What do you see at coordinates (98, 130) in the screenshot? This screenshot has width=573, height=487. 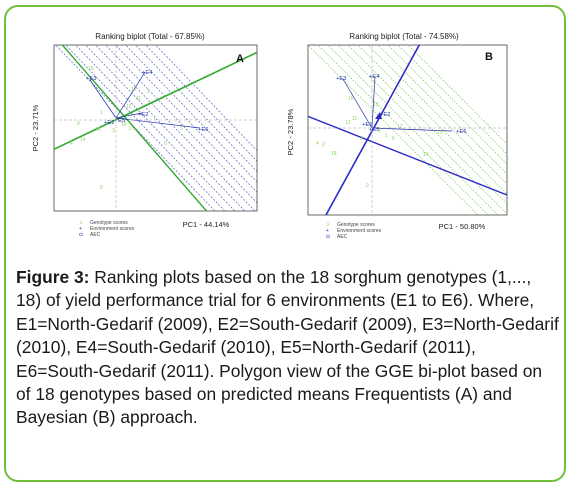 I see `panel-a-genotype-label: 15` at bounding box center [98, 130].